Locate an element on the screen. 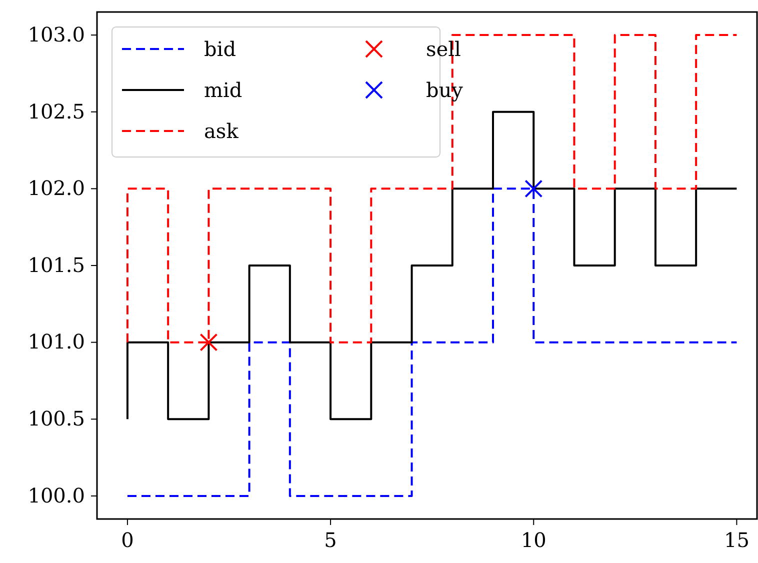  legend-label: buy is located at coordinates (445, 90).